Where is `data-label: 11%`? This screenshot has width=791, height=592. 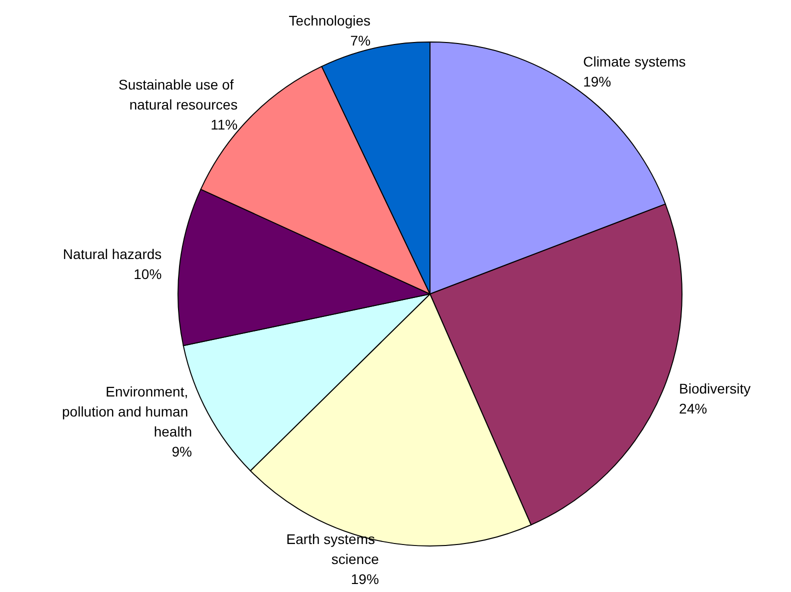
data-label: 11% is located at coordinates (224, 124).